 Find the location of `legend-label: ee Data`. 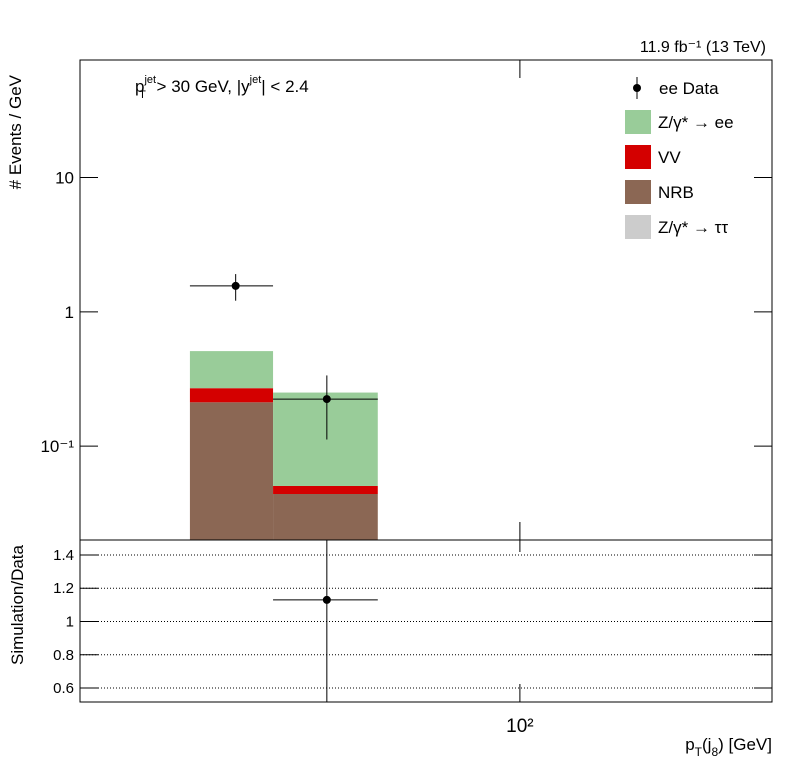

legend-label: ee Data is located at coordinates (689, 88).